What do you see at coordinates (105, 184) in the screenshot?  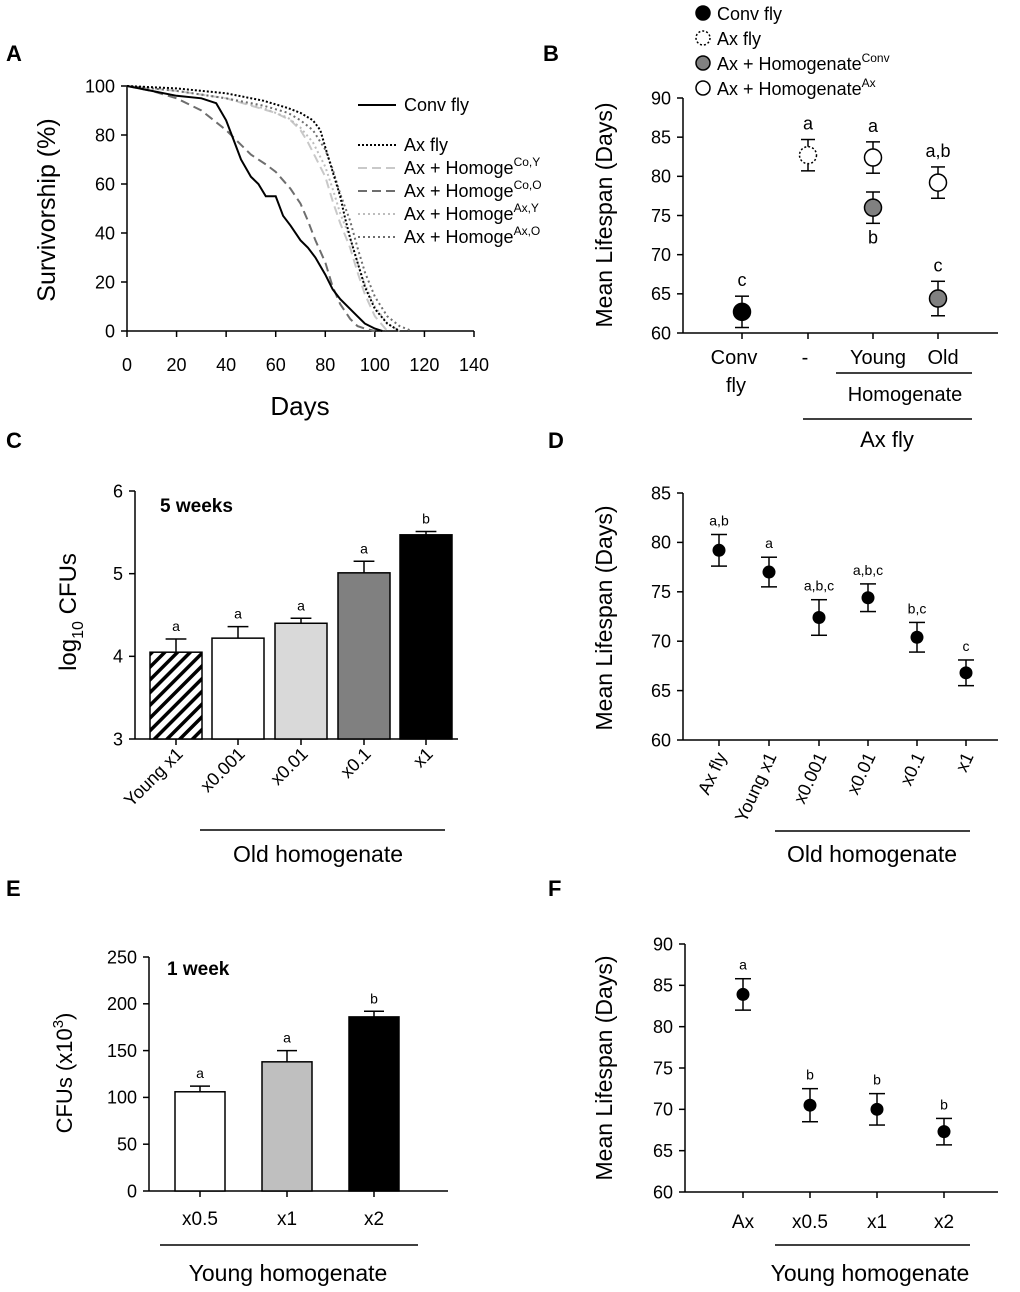 I see `panel-a-y-tick-label: 60` at bounding box center [105, 184].